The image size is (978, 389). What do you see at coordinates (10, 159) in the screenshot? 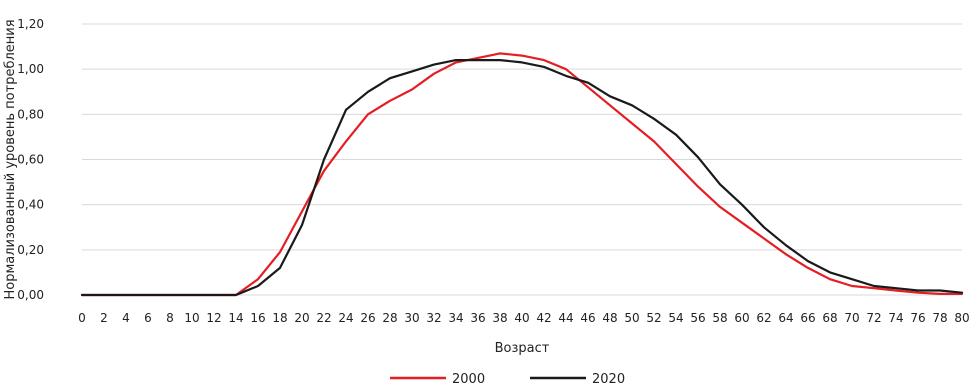
I see `y-axis-title: Нормализованный уровень потребления` at bounding box center [10, 159].